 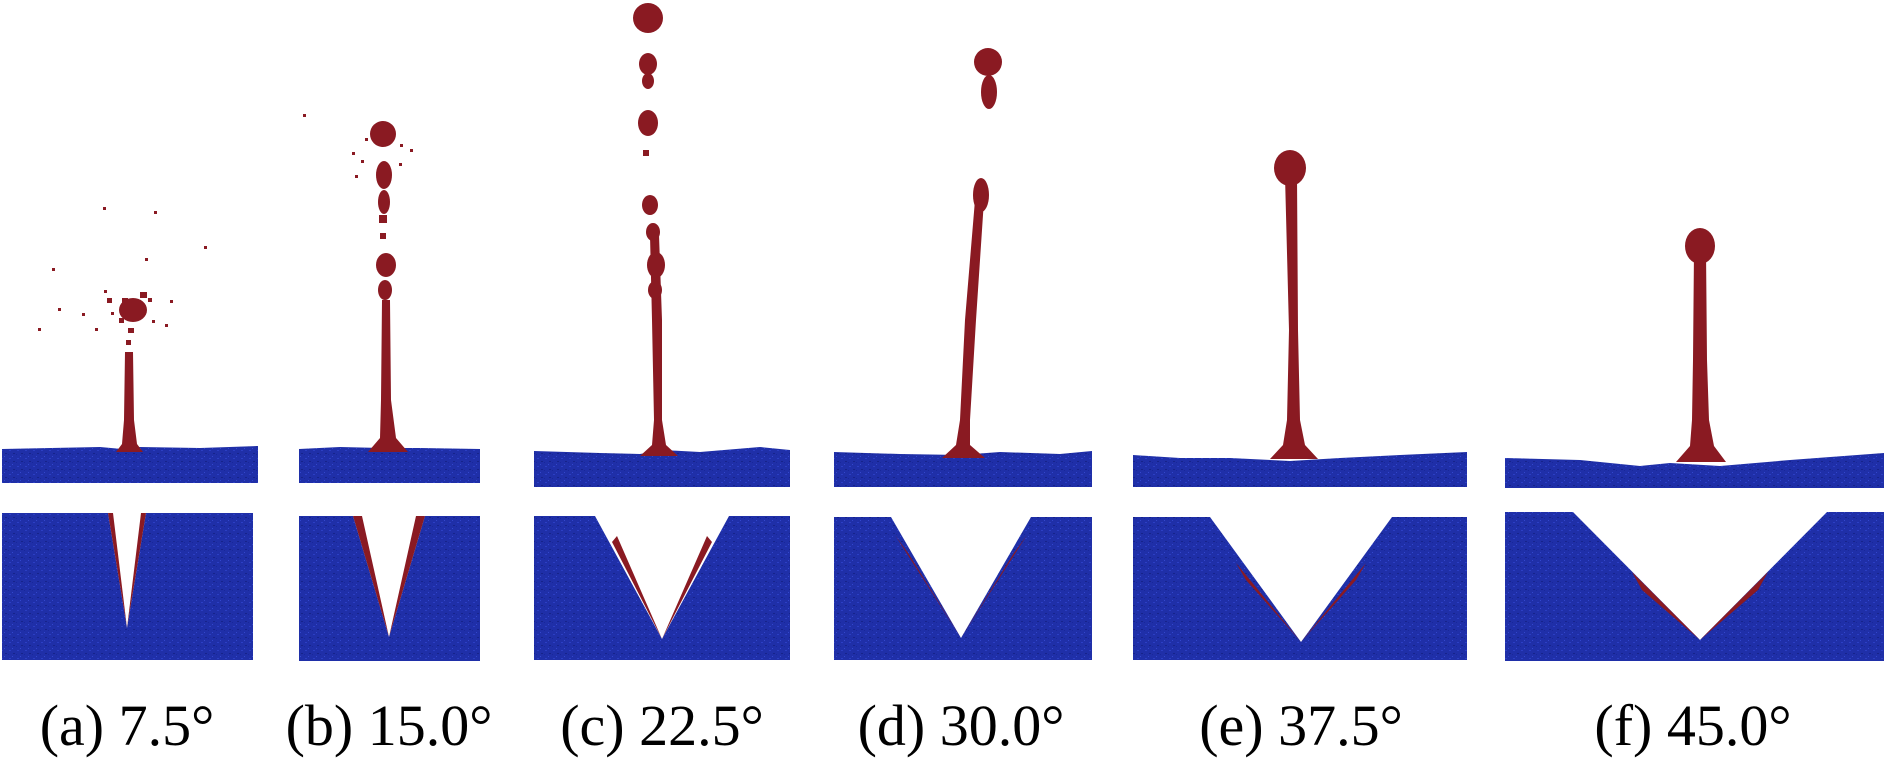 I want to click on panel-d-droplets, so click(x=987, y=130).